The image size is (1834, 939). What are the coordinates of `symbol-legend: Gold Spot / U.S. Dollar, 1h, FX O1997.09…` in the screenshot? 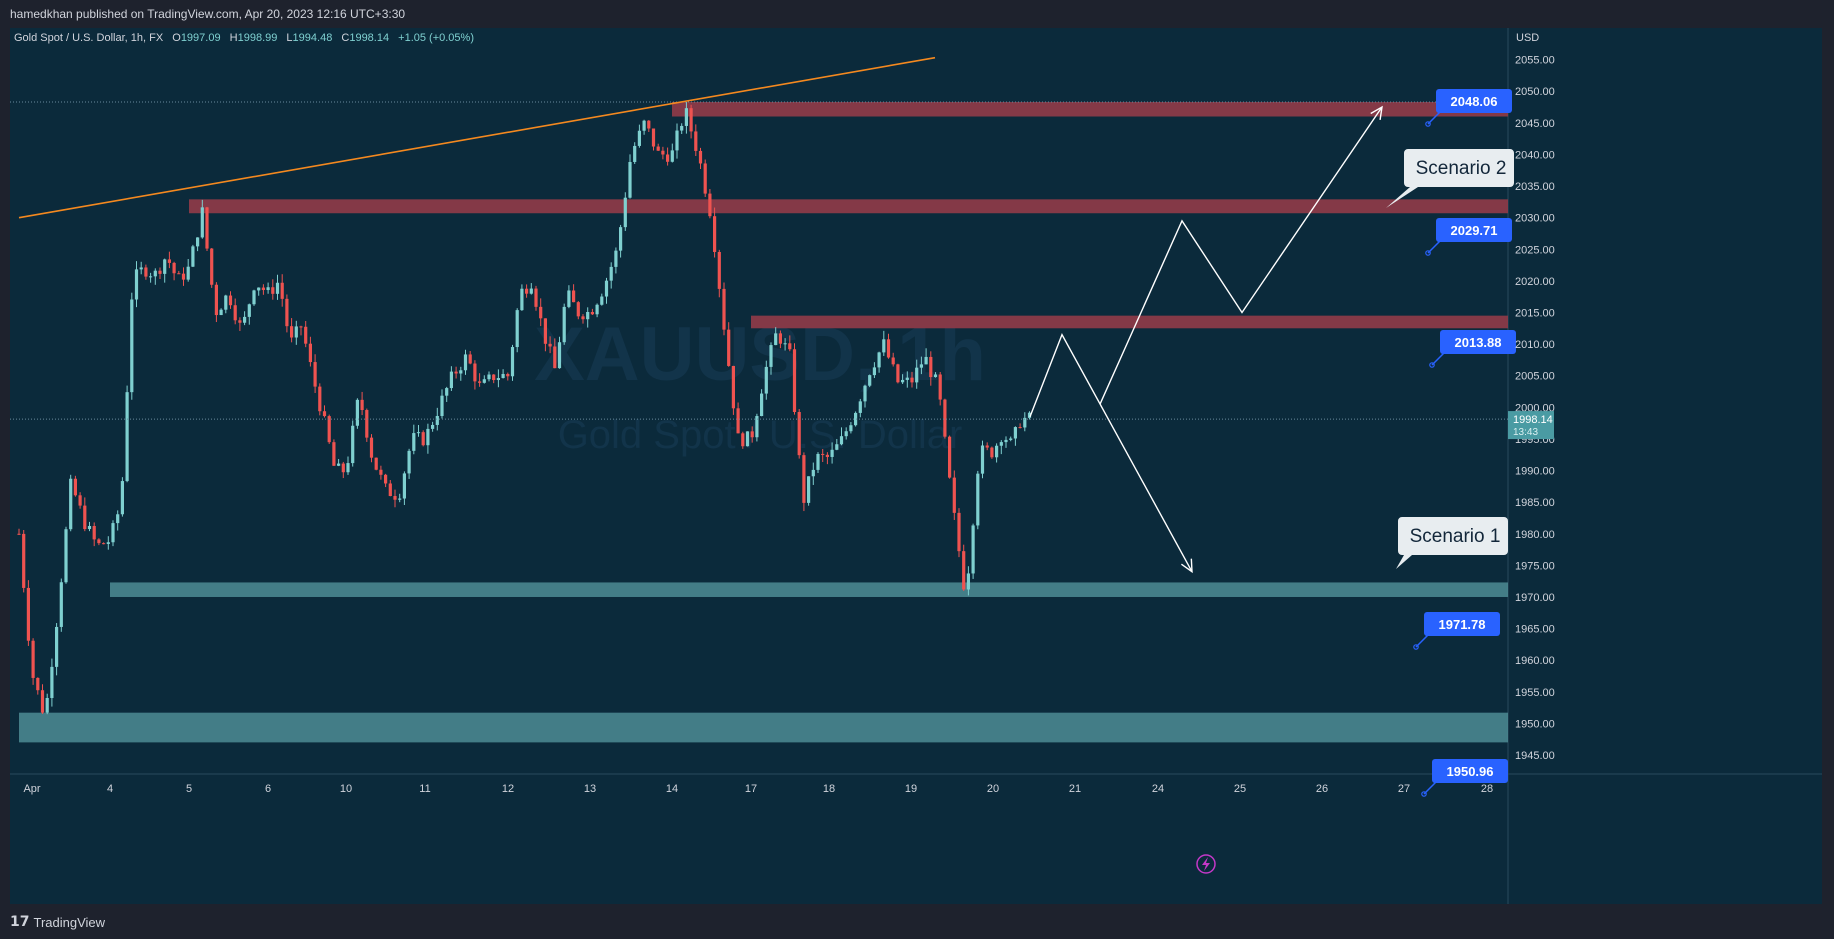 It's located at (244, 38).